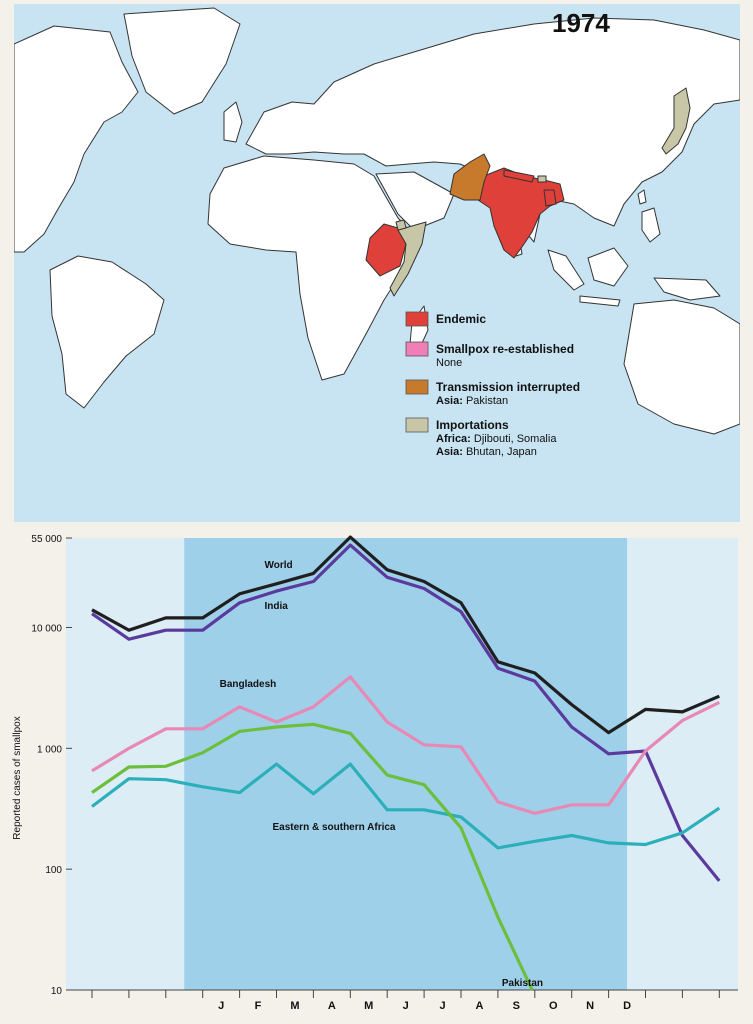 The width and height of the screenshot is (753, 1024). What do you see at coordinates (49, 749) in the screenshot?
I see `y-tick-label: 1 000` at bounding box center [49, 749].